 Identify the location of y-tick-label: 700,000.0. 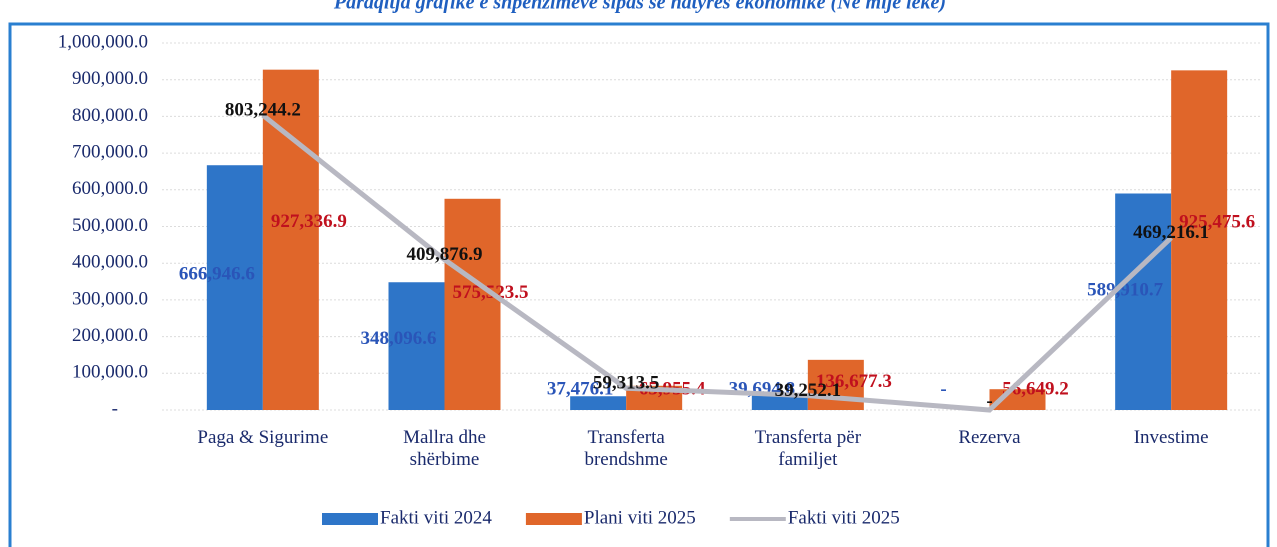
(110, 151).